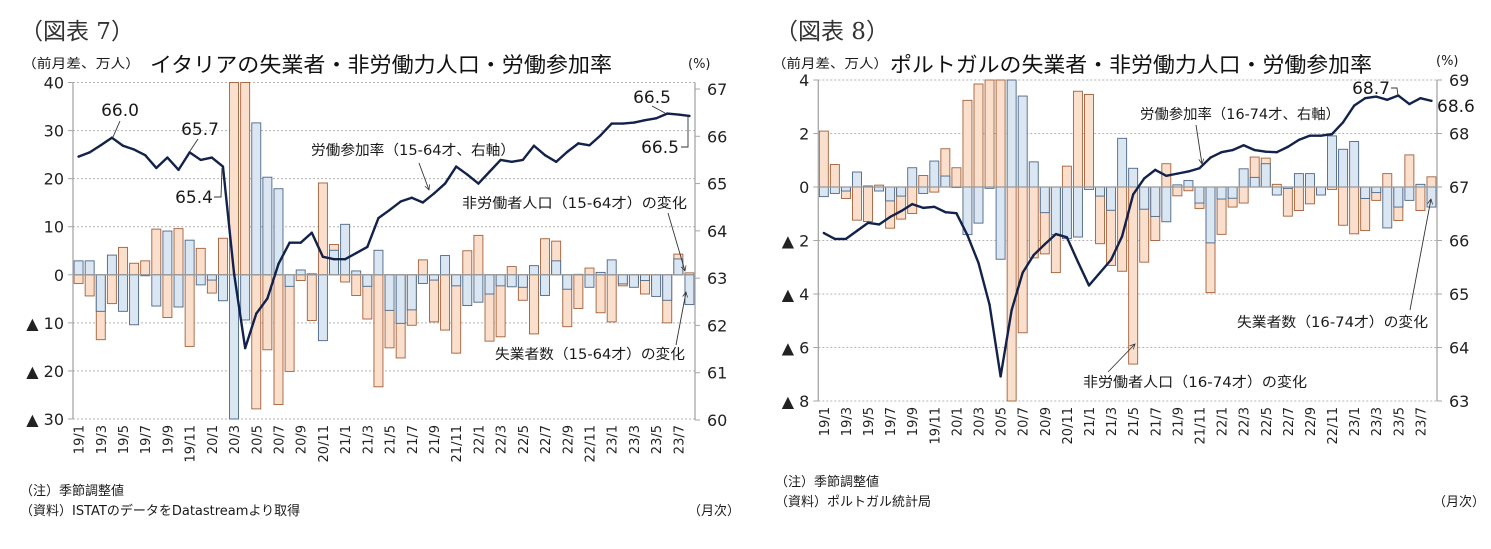 This screenshot has height=549, width=1491. I want to click on y-tick-label-left: 4, so click(804, 80).